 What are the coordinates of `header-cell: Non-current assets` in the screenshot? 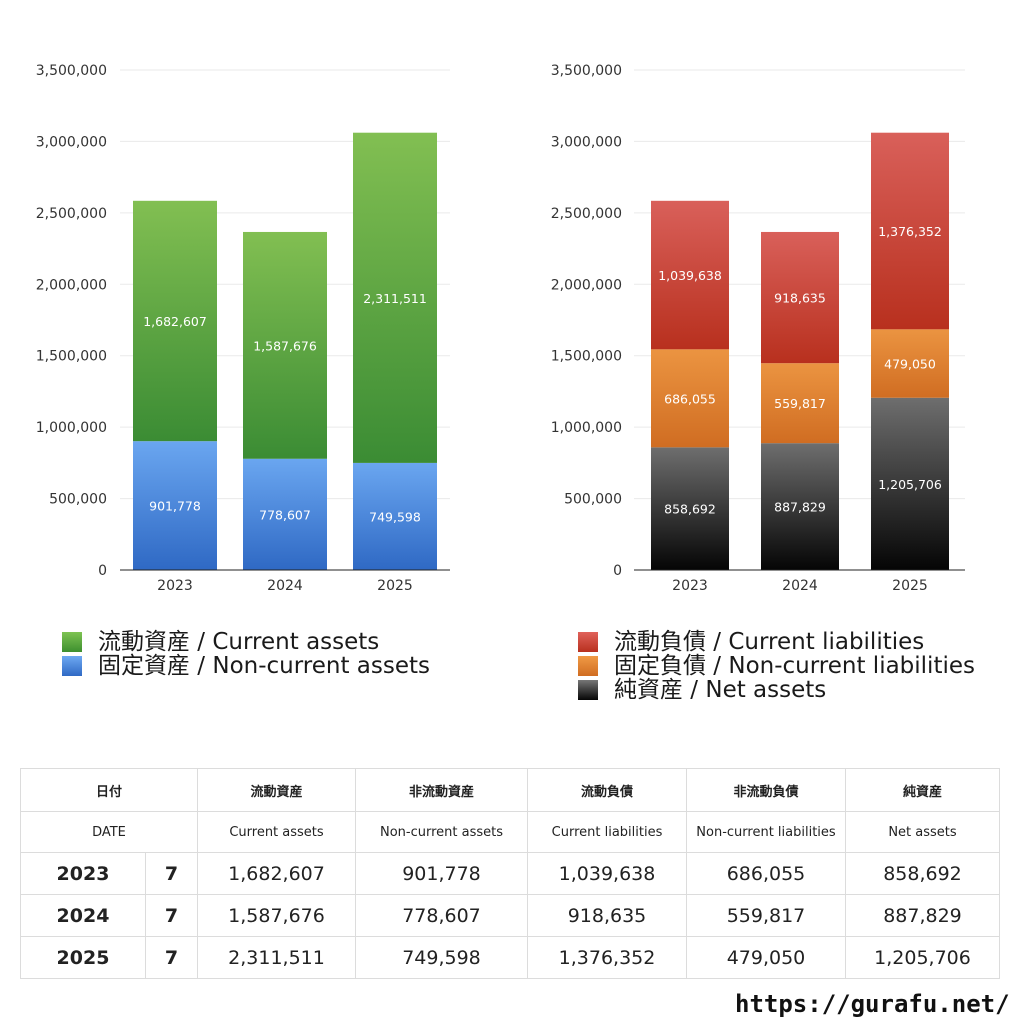 It's located at (441, 832).